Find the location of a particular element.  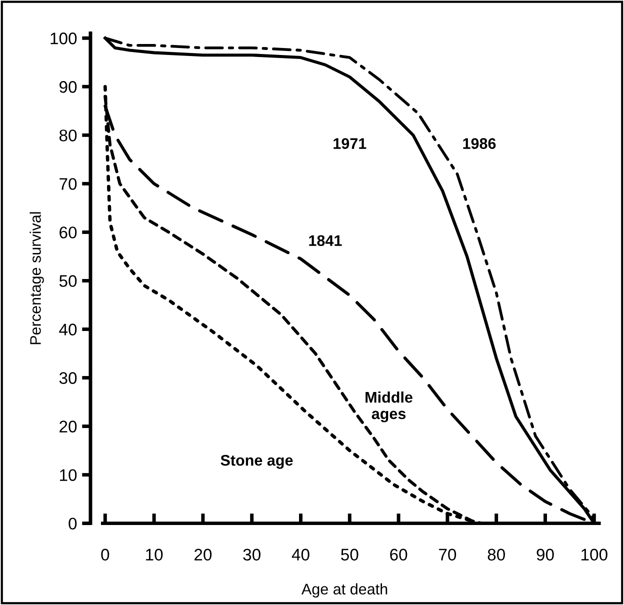

text: 1971 is located at coordinates (350, 143).